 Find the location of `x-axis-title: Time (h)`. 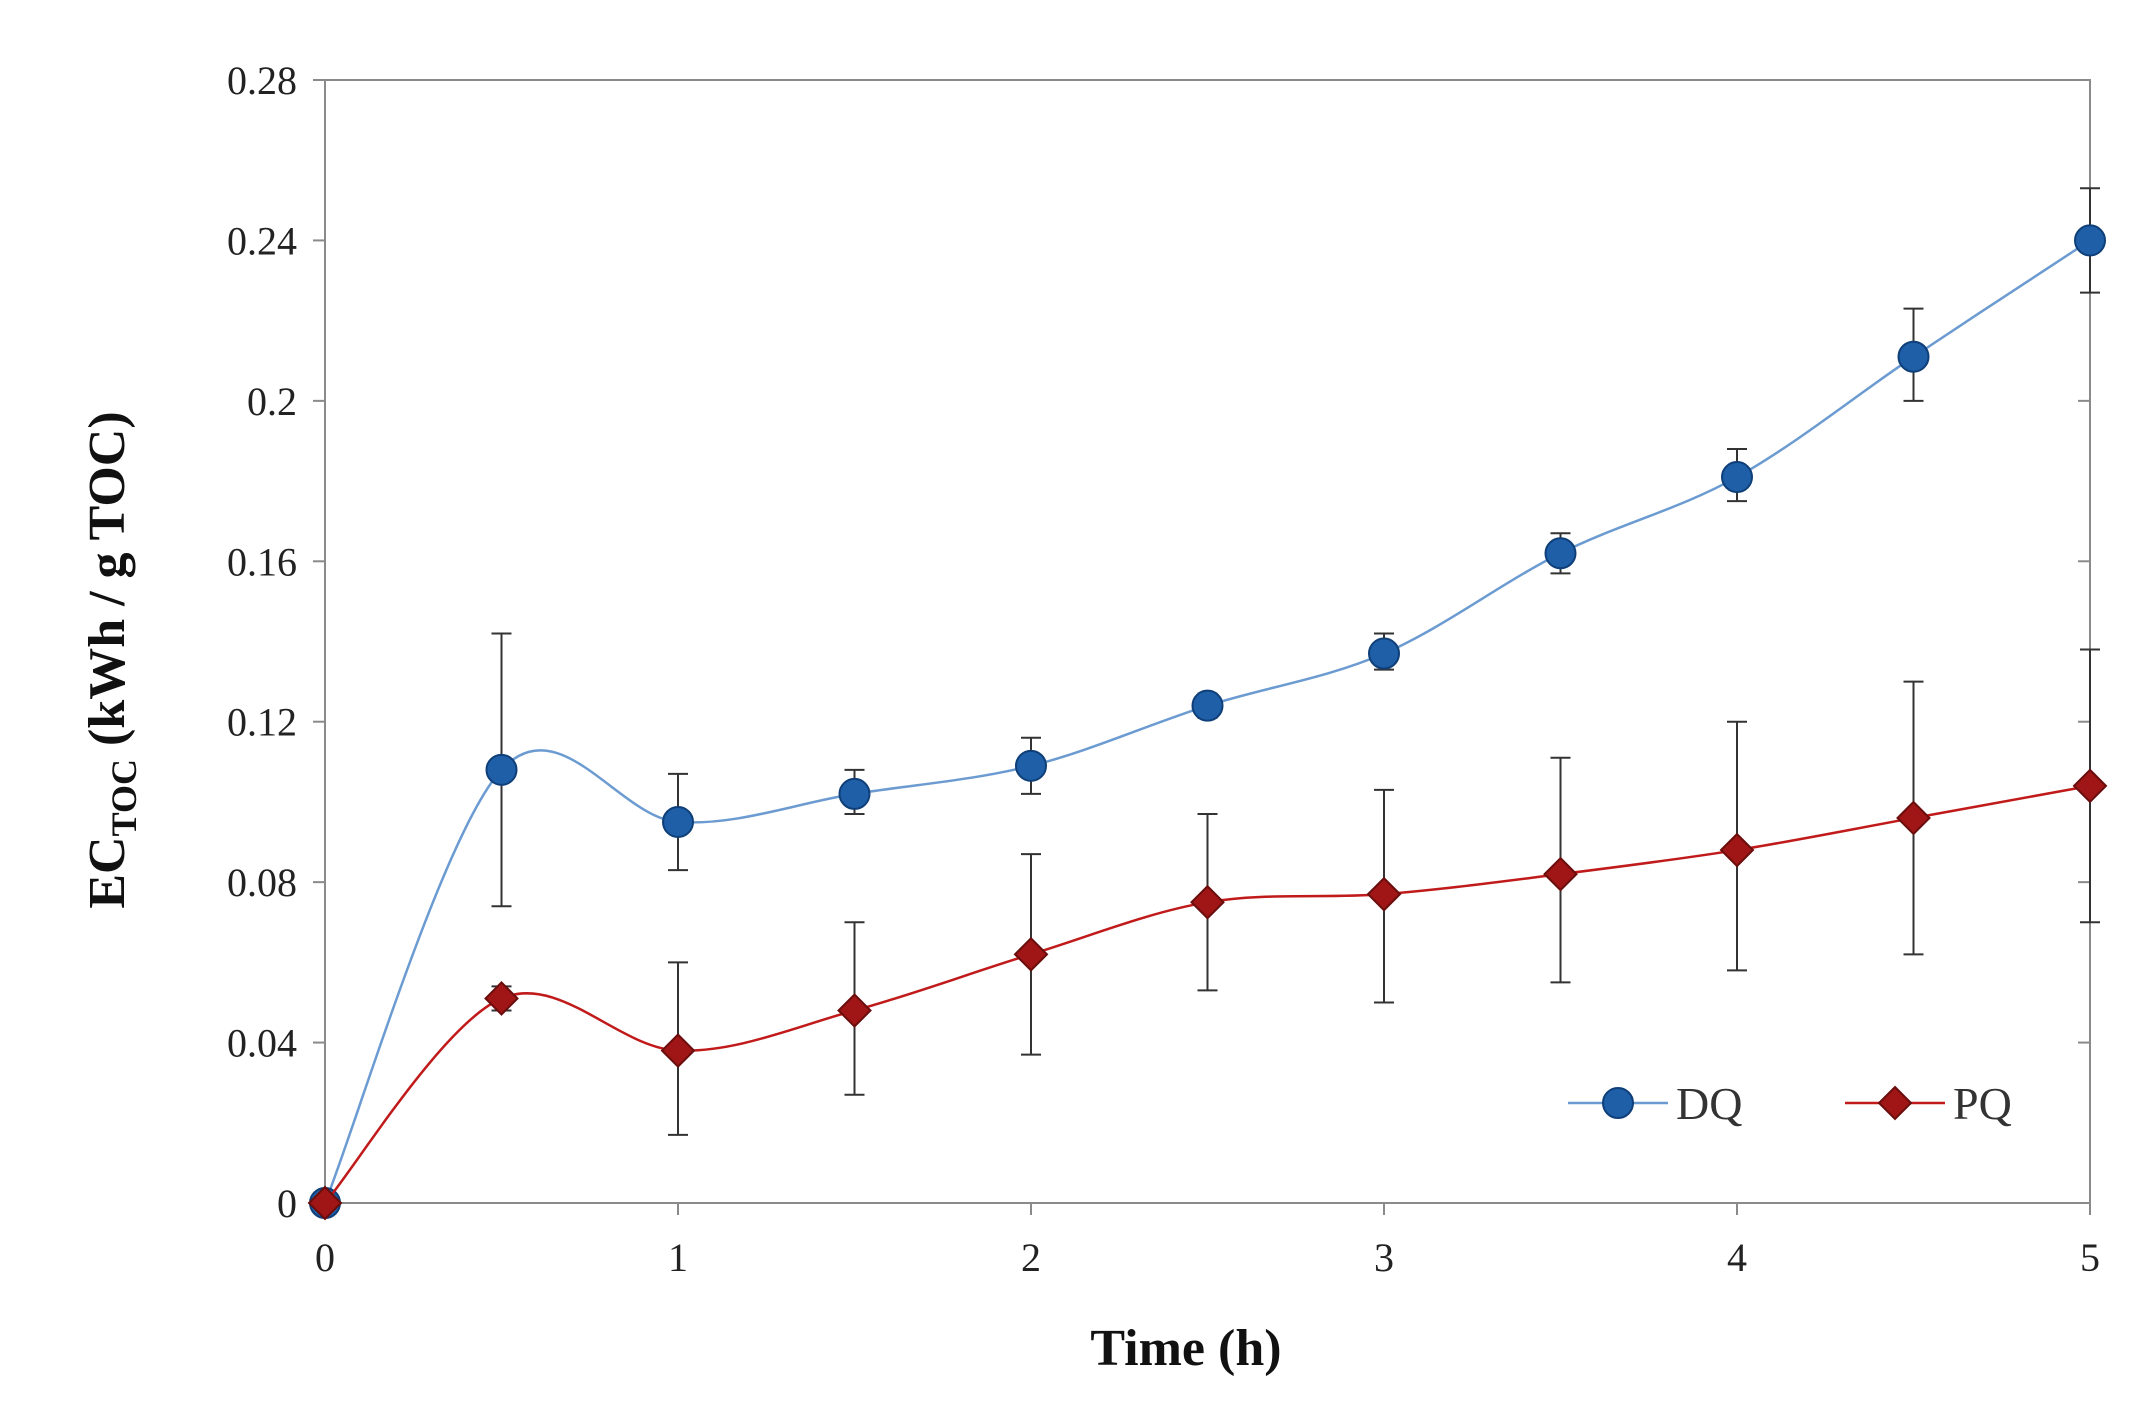

x-axis-title: Time (h) is located at coordinates (1185, 1348).